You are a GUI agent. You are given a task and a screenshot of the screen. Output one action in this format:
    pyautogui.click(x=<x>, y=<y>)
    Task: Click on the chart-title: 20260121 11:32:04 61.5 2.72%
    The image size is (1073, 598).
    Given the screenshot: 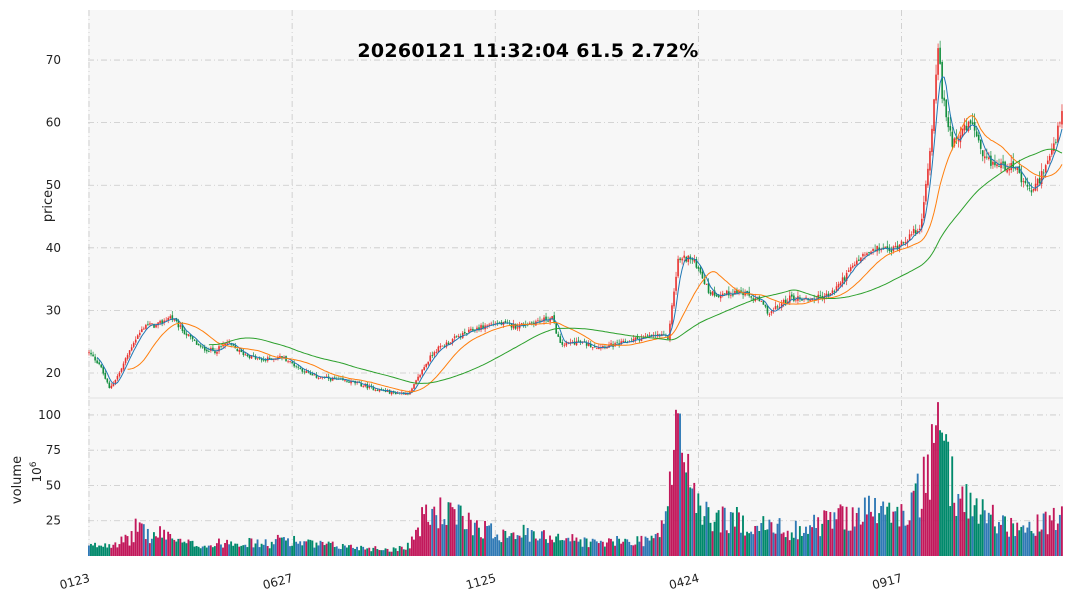 What is the action you would take?
    pyautogui.click(x=527, y=51)
    